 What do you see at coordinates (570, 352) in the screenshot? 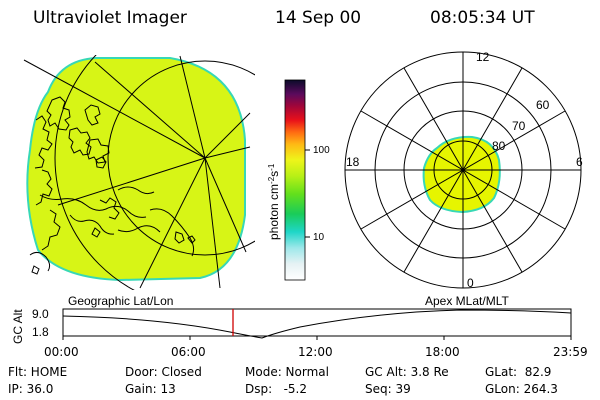
I see `tick-label: 23:59` at bounding box center [570, 352].